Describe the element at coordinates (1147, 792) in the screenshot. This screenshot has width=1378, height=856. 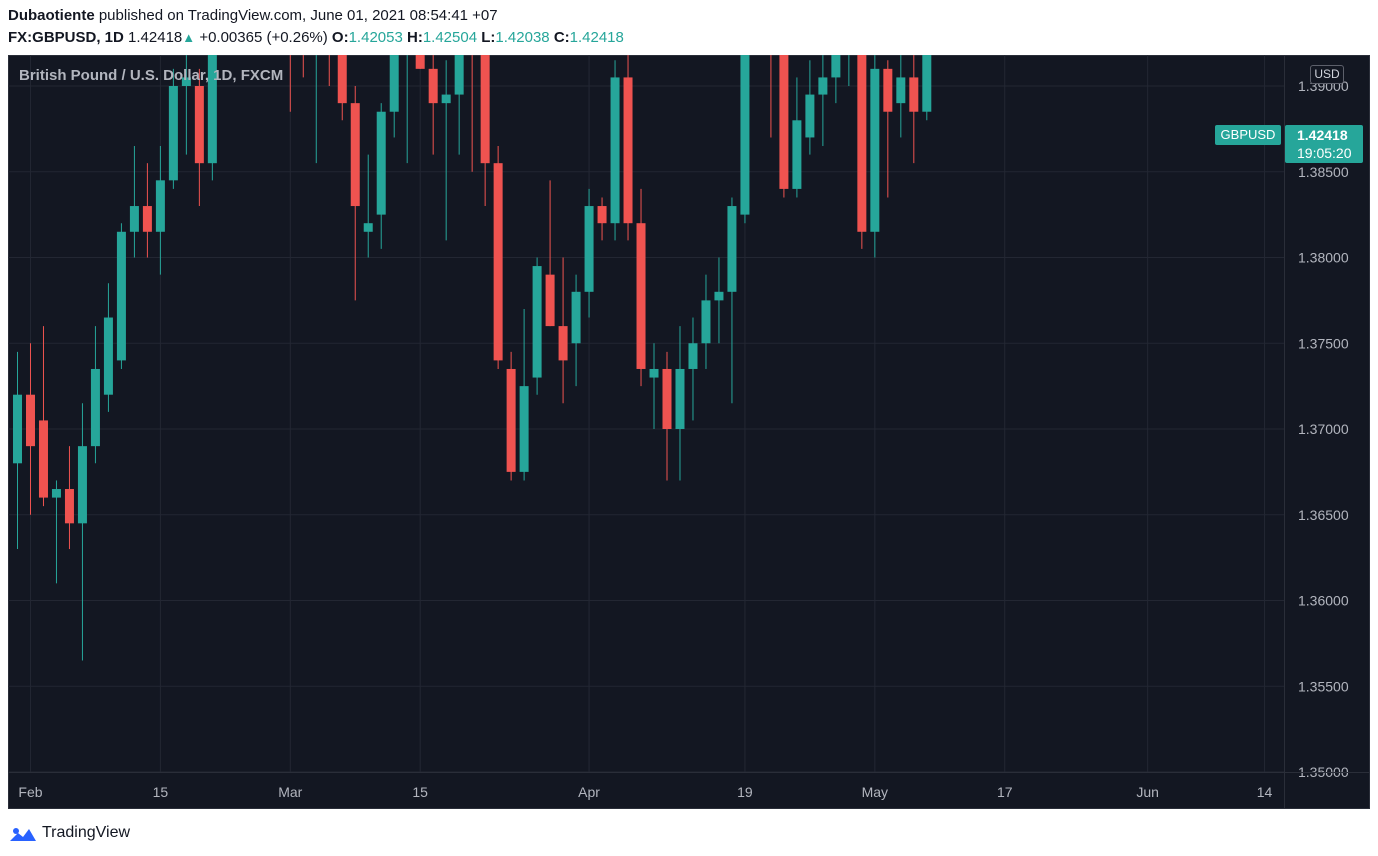
I see `x-tick-label: Jun` at that location.